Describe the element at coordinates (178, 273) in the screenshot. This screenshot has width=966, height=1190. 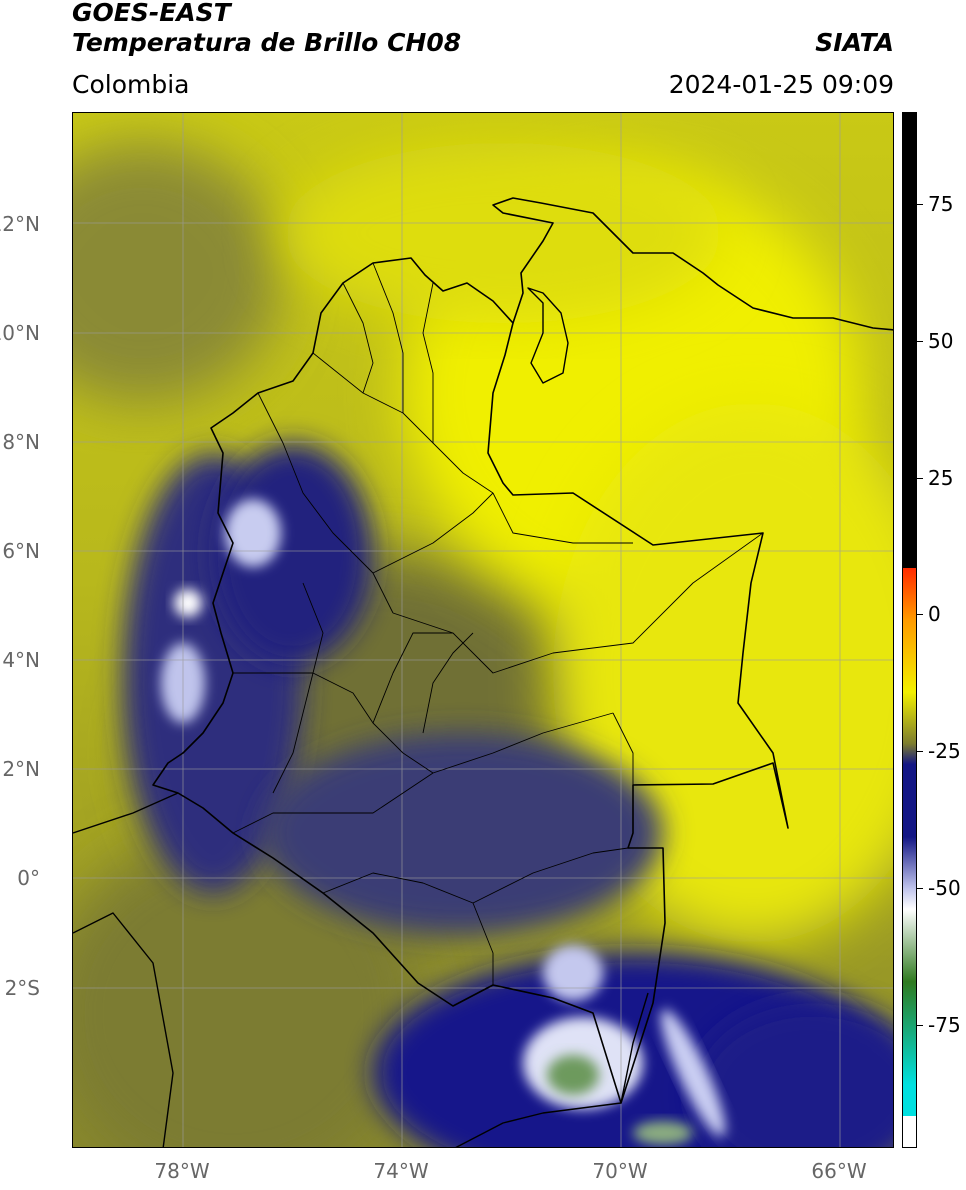
I see `dry-air-top-left` at that location.